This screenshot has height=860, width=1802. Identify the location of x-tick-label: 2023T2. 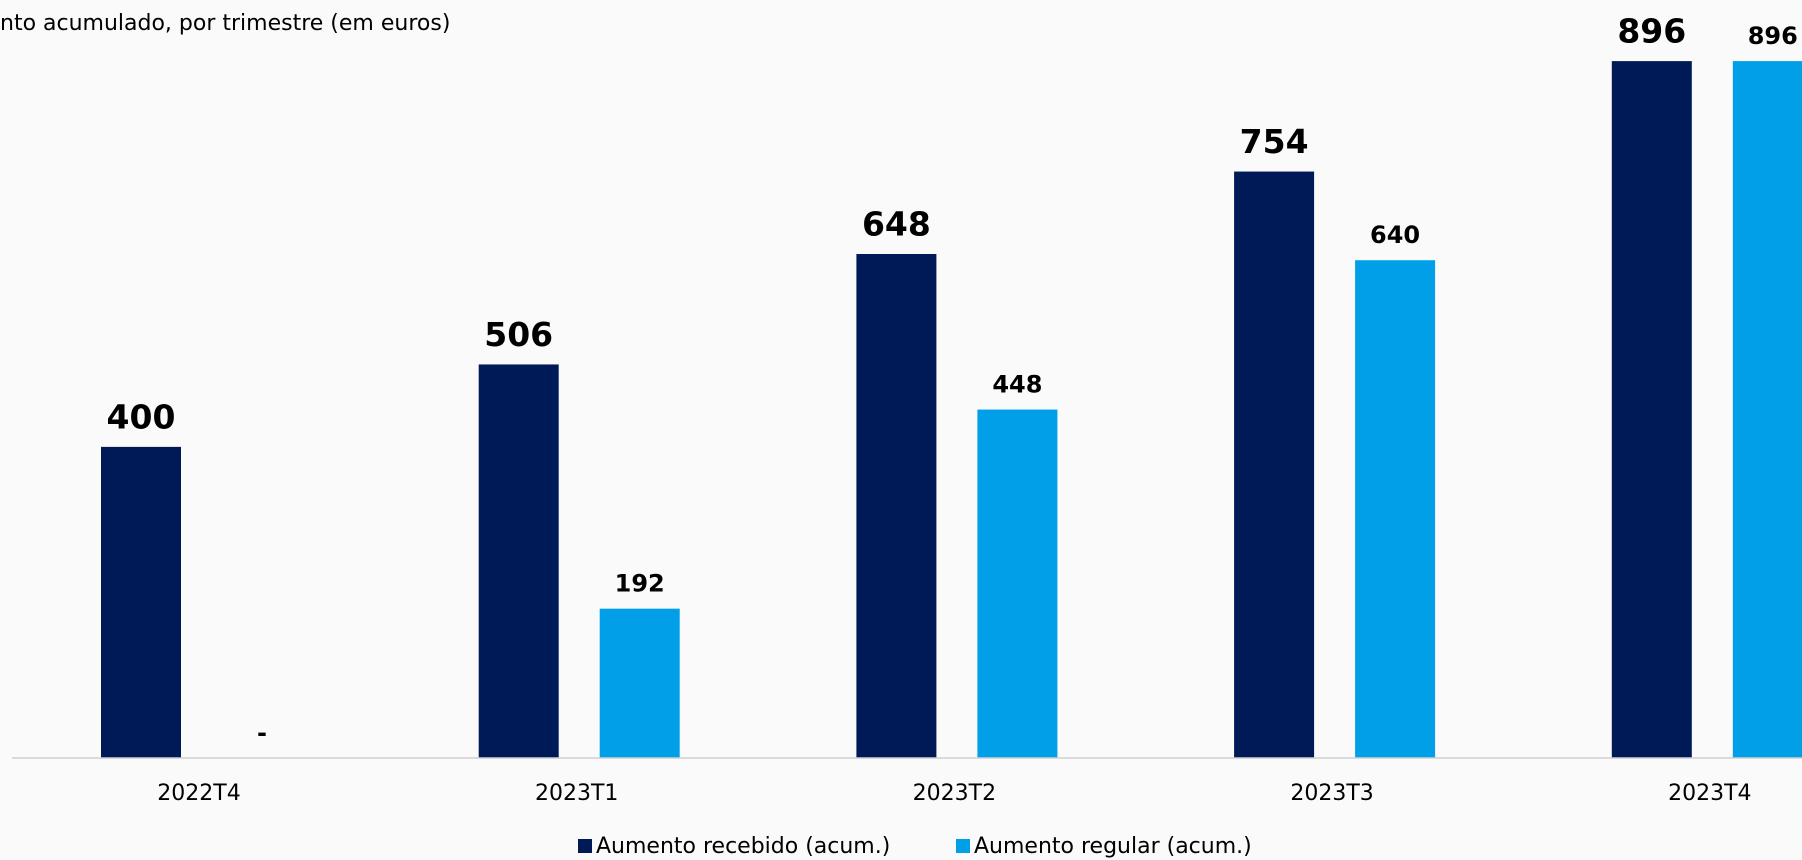
(954, 793).